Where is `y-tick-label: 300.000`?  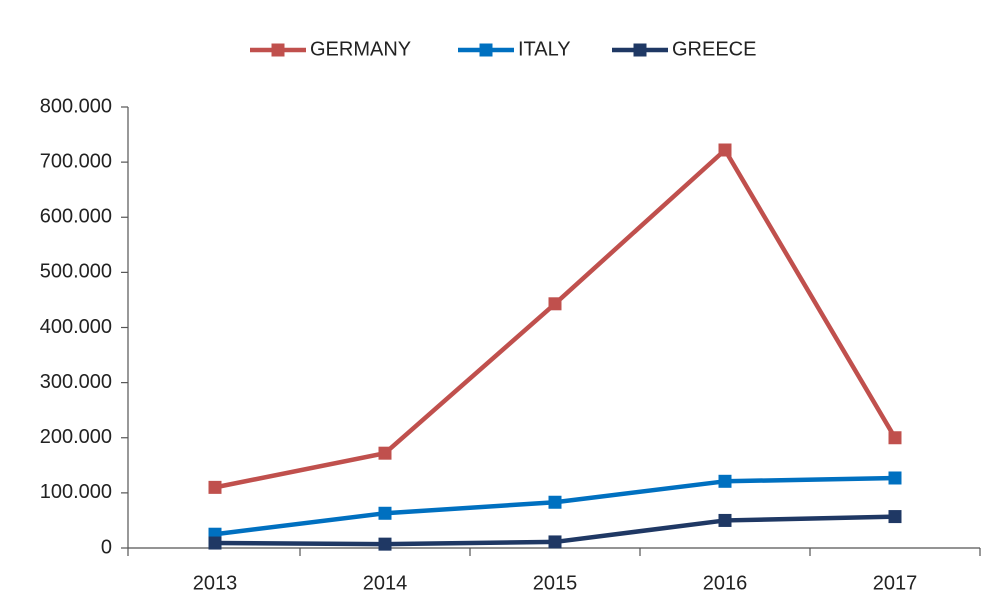
y-tick-label: 300.000 is located at coordinates (76, 382).